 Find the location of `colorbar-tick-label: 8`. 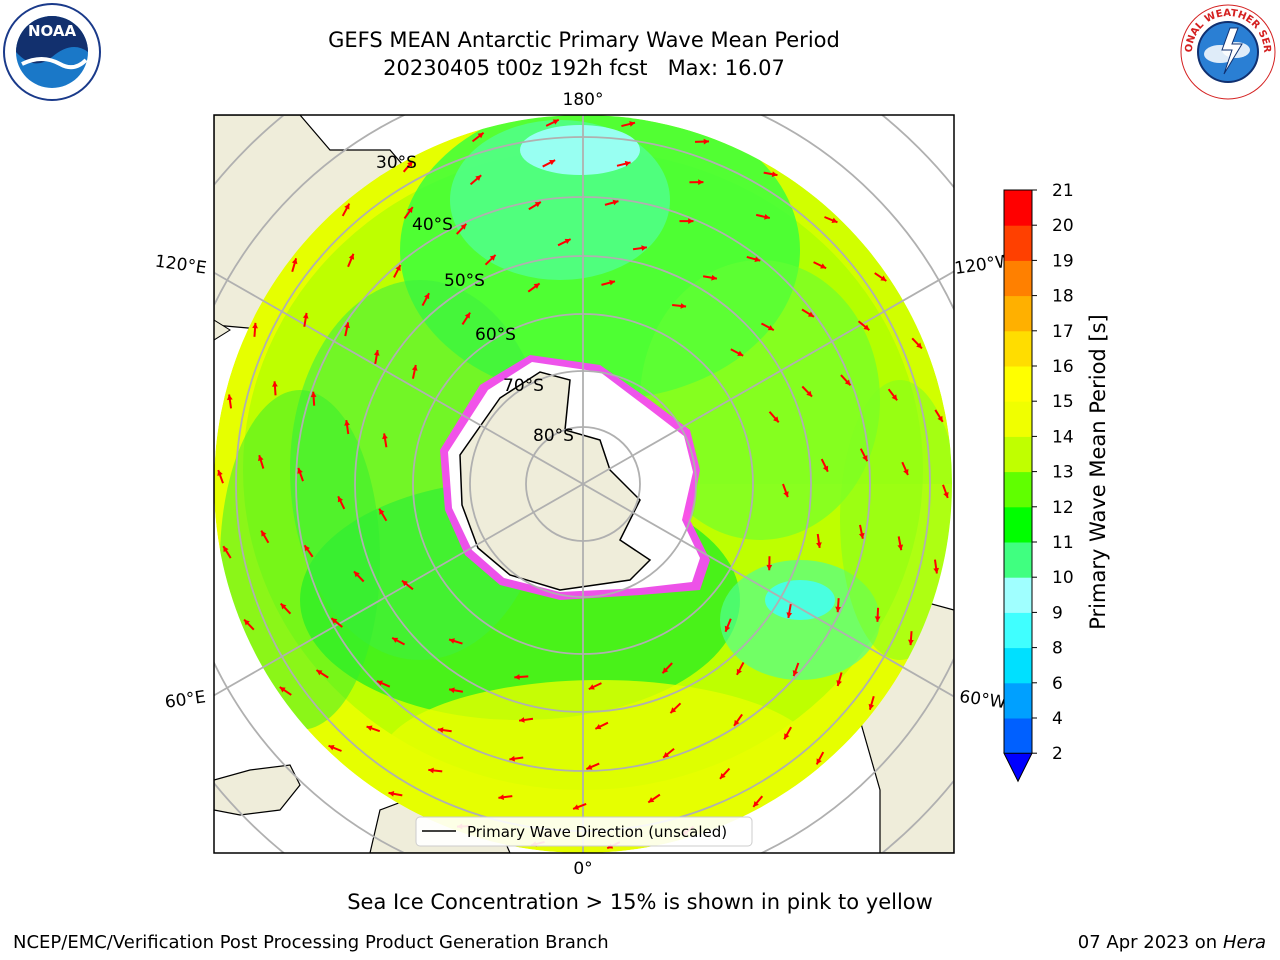

colorbar-tick-label: 8 is located at coordinates (1057, 649).